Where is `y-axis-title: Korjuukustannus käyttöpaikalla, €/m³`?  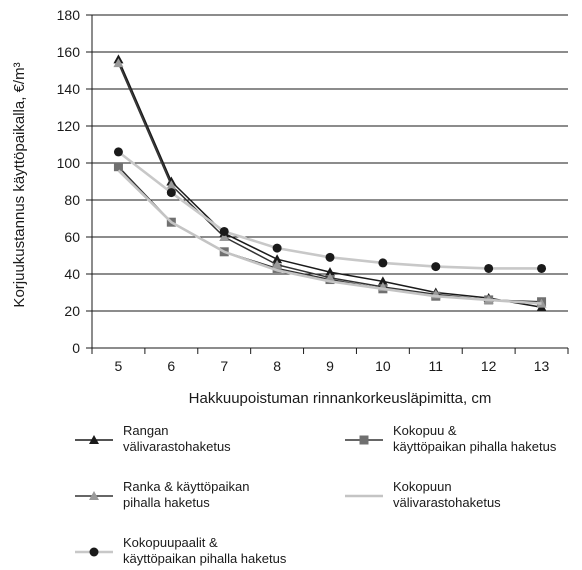
y-axis-title: Korjuukustannus käyttöpaikalla, €/m³ is located at coordinates (19, 184).